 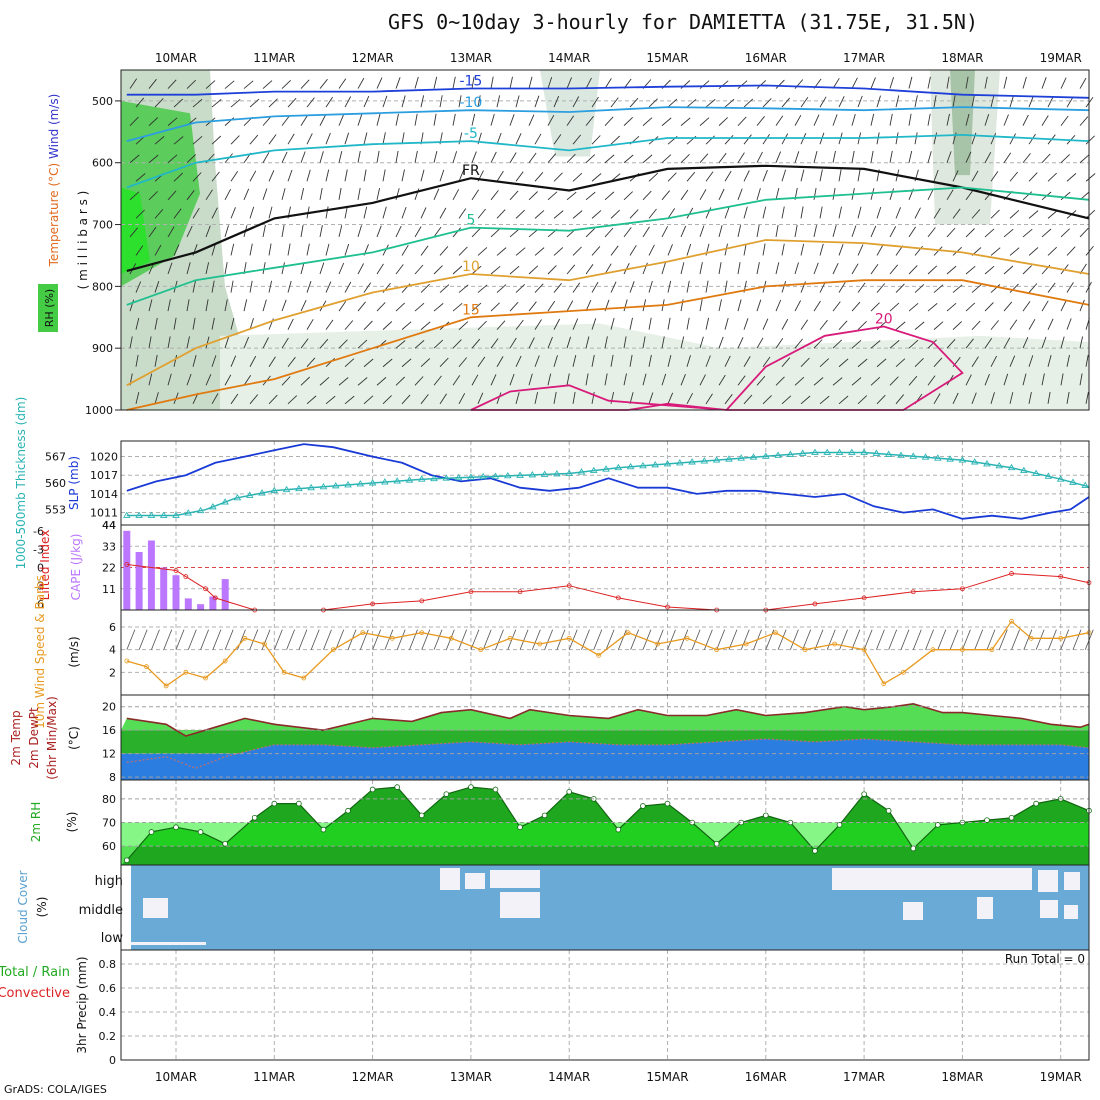 I want to click on wind-unit-label: (m/s), so click(x=74, y=651).